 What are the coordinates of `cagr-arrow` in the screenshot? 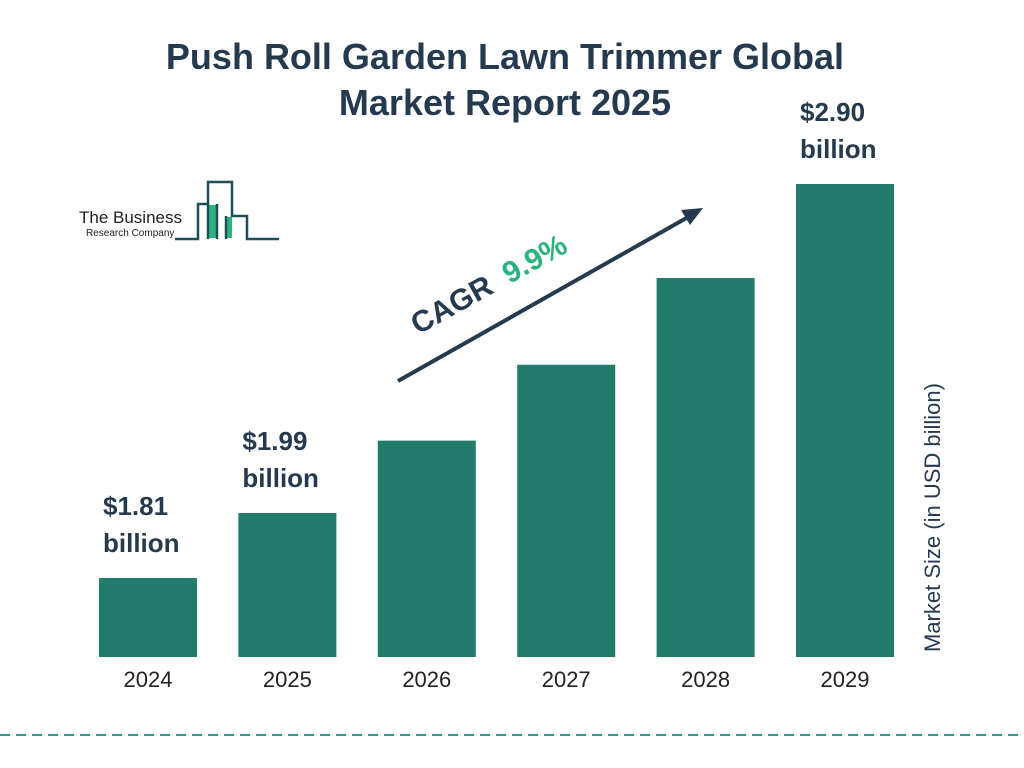 It's located at (544, 298).